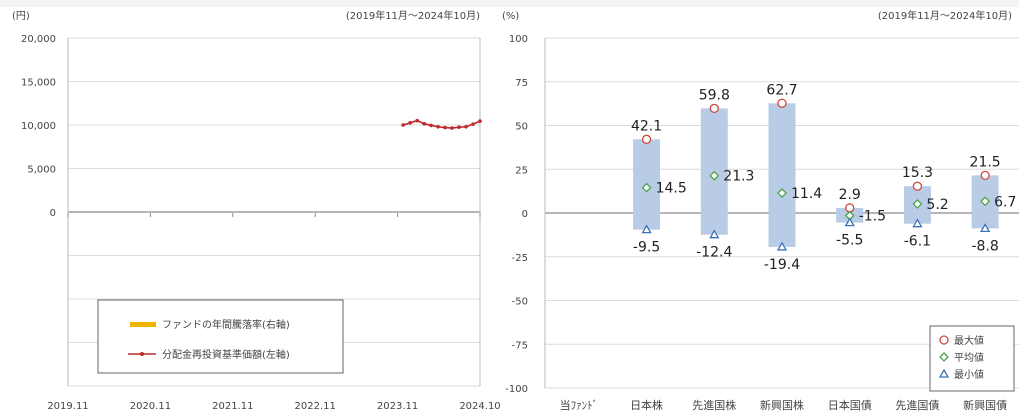 This screenshot has width=1019, height=416. What do you see at coordinates (226, 354) in the screenshot?
I see `legend-label-nav: 分配金再投資基準価額(左軸)` at bounding box center [226, 354].